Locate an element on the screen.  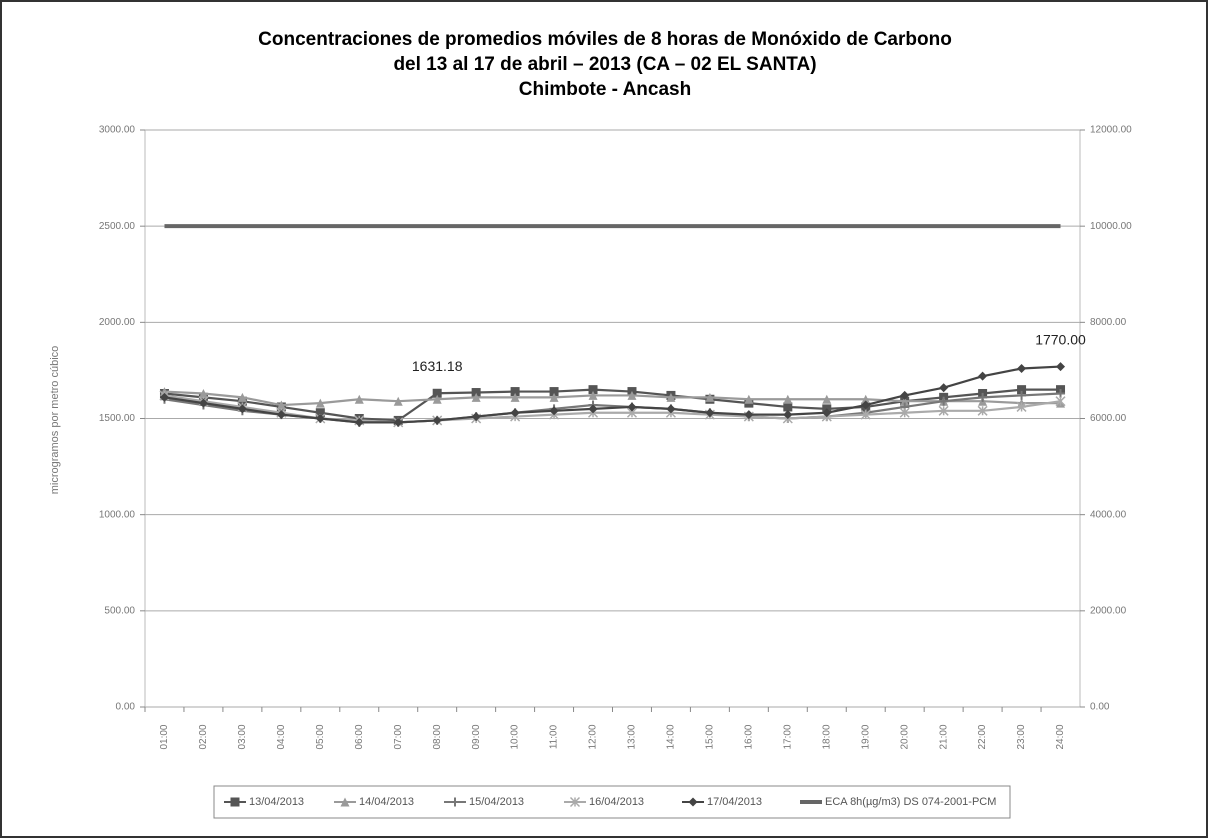
y-tick-label: 1500.00 is located at coordinates (117, 418).